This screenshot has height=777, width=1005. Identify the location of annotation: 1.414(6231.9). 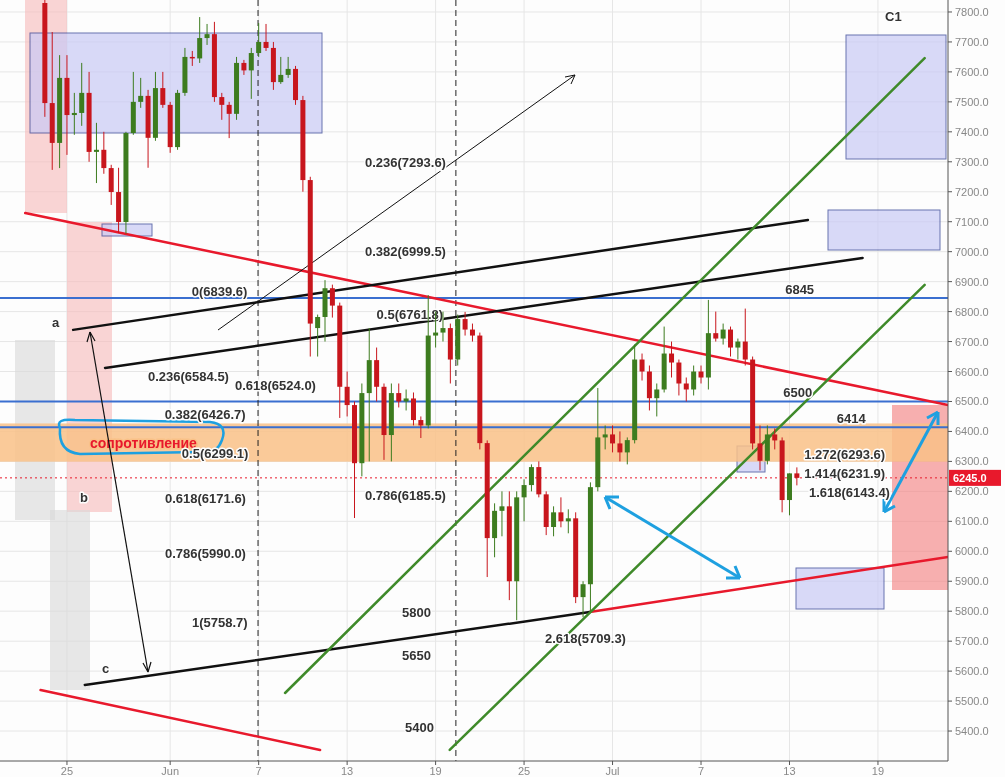
(845, 473).